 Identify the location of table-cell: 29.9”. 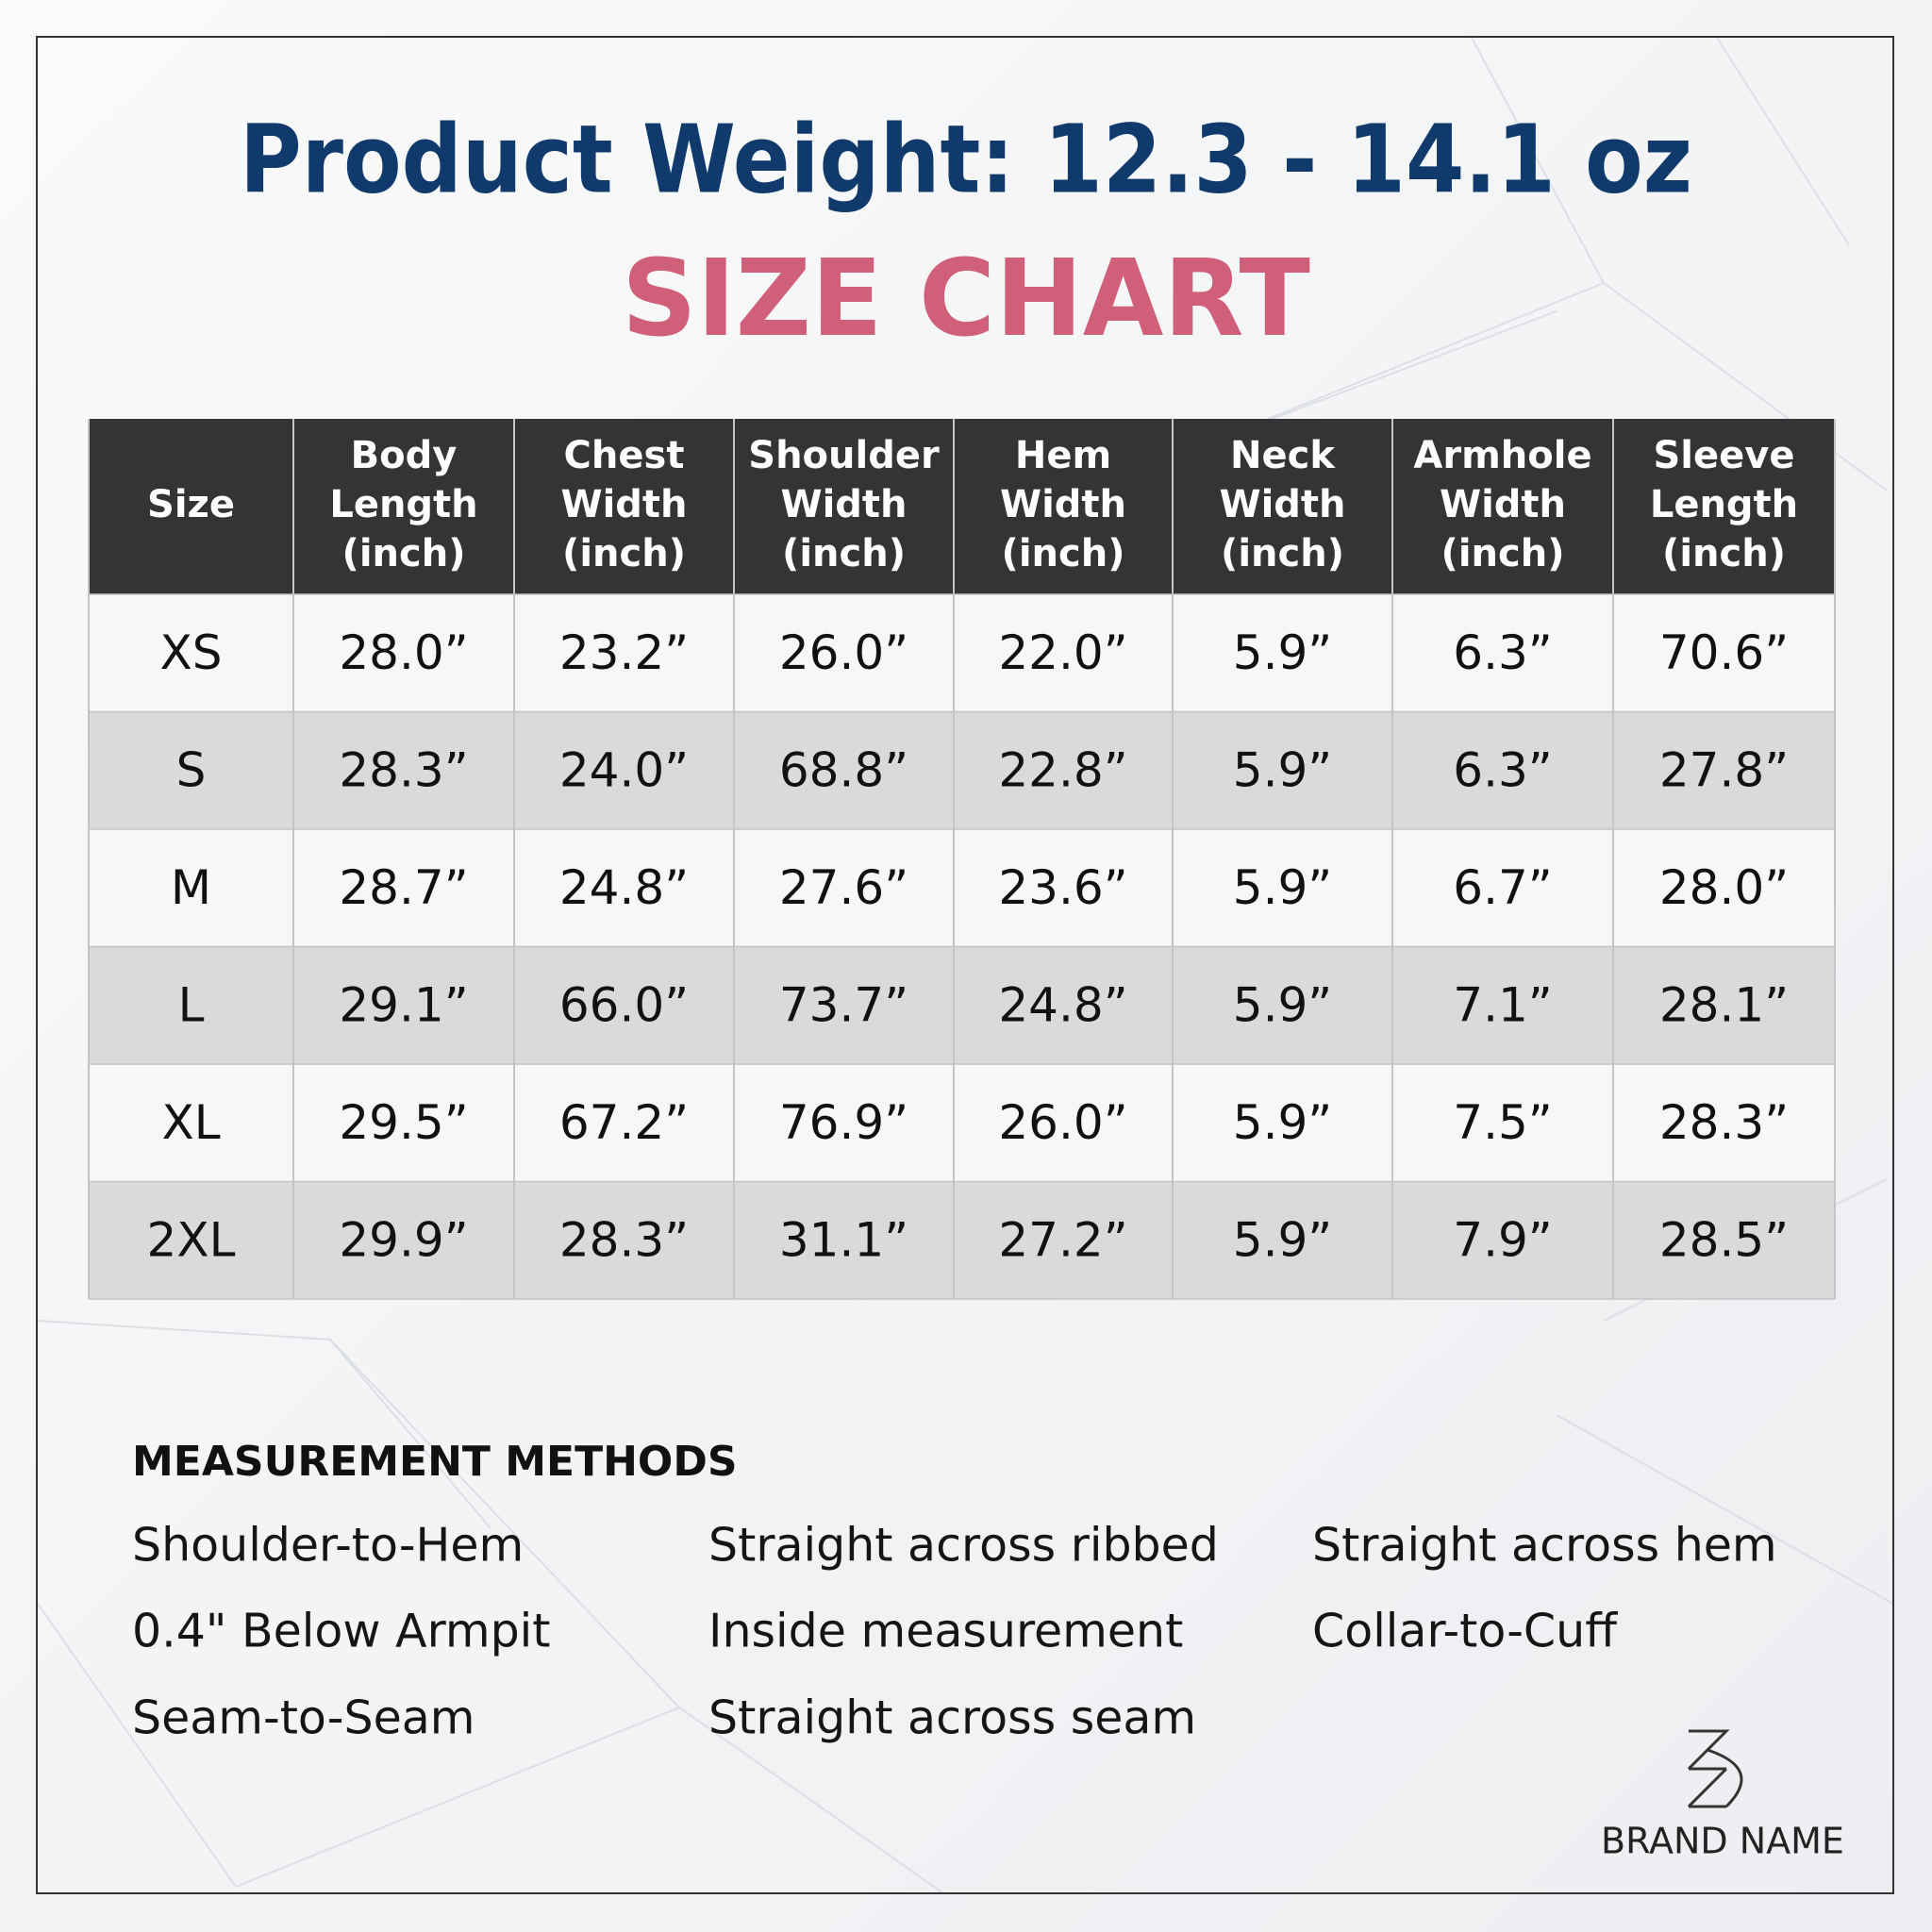
(404, 1239).